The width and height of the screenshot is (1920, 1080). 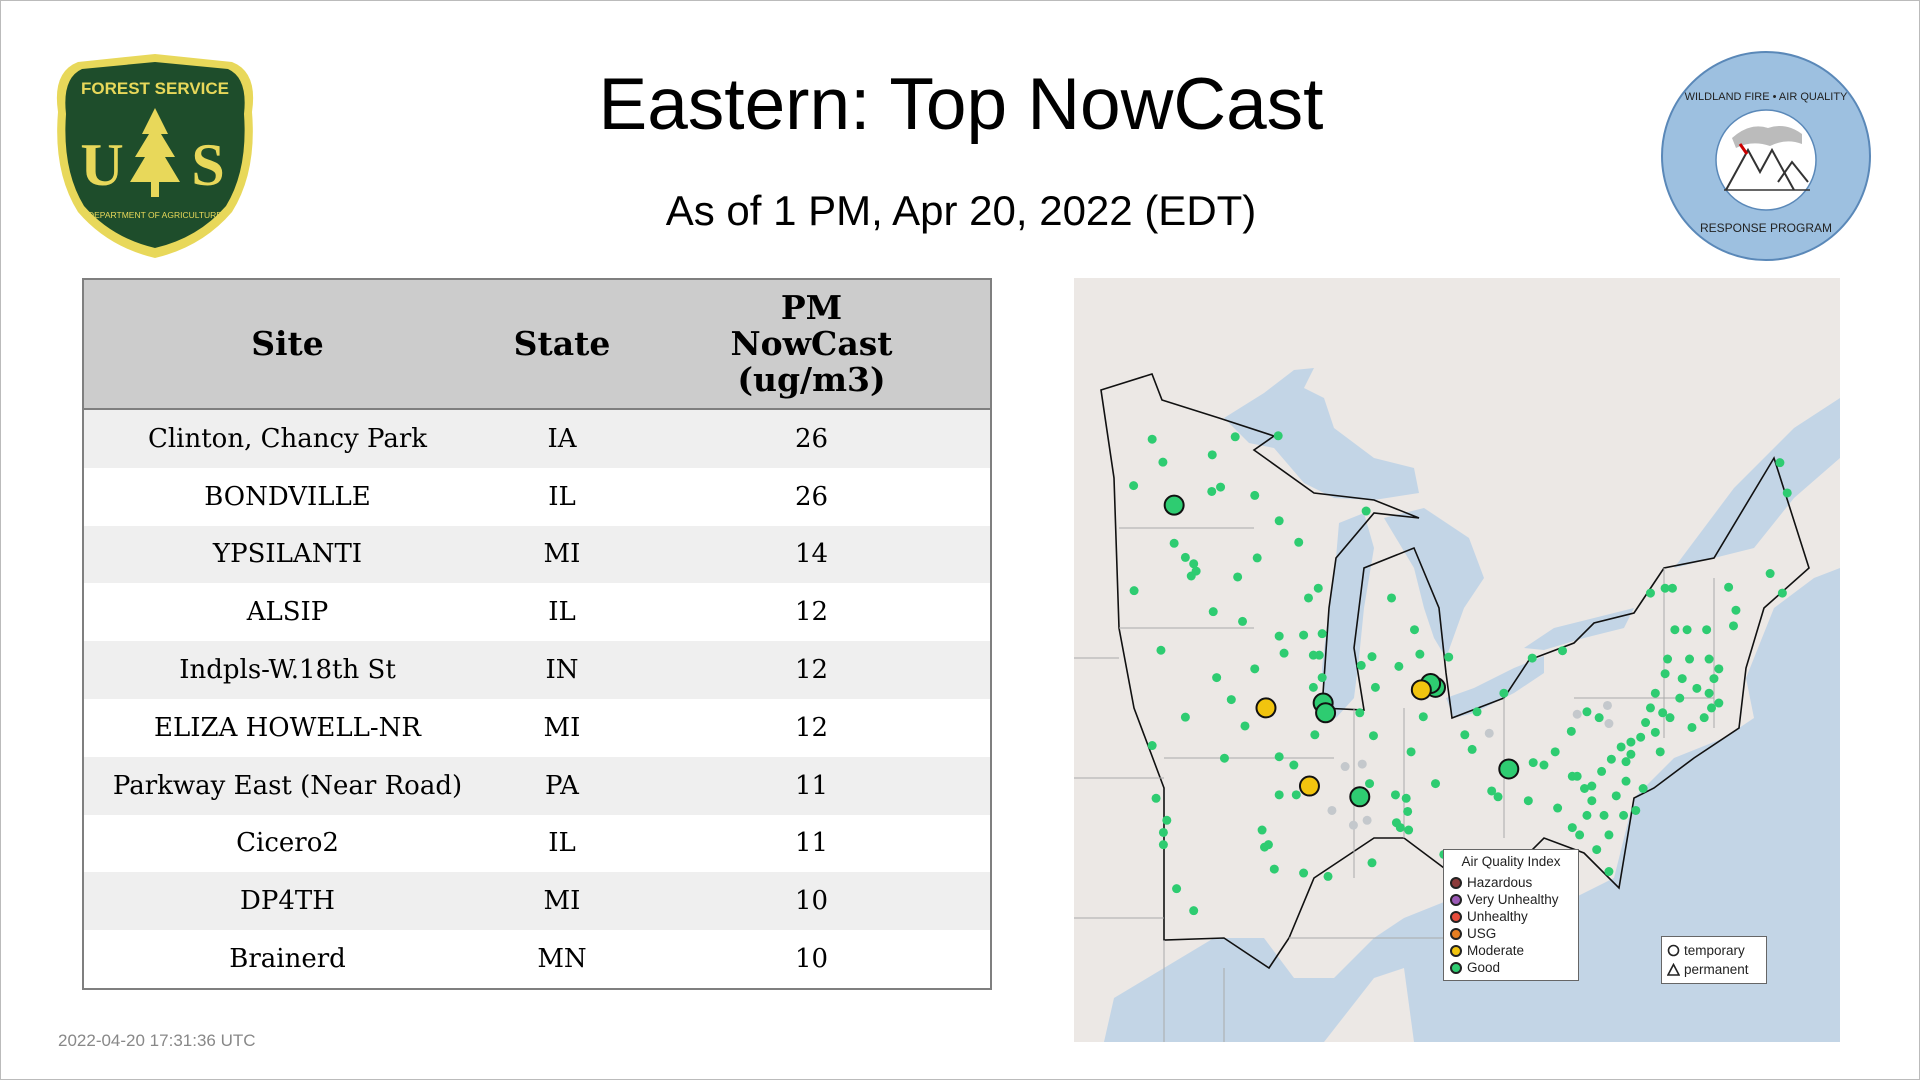 I want to click on column-header-state: State, so click(x=562, y=344).